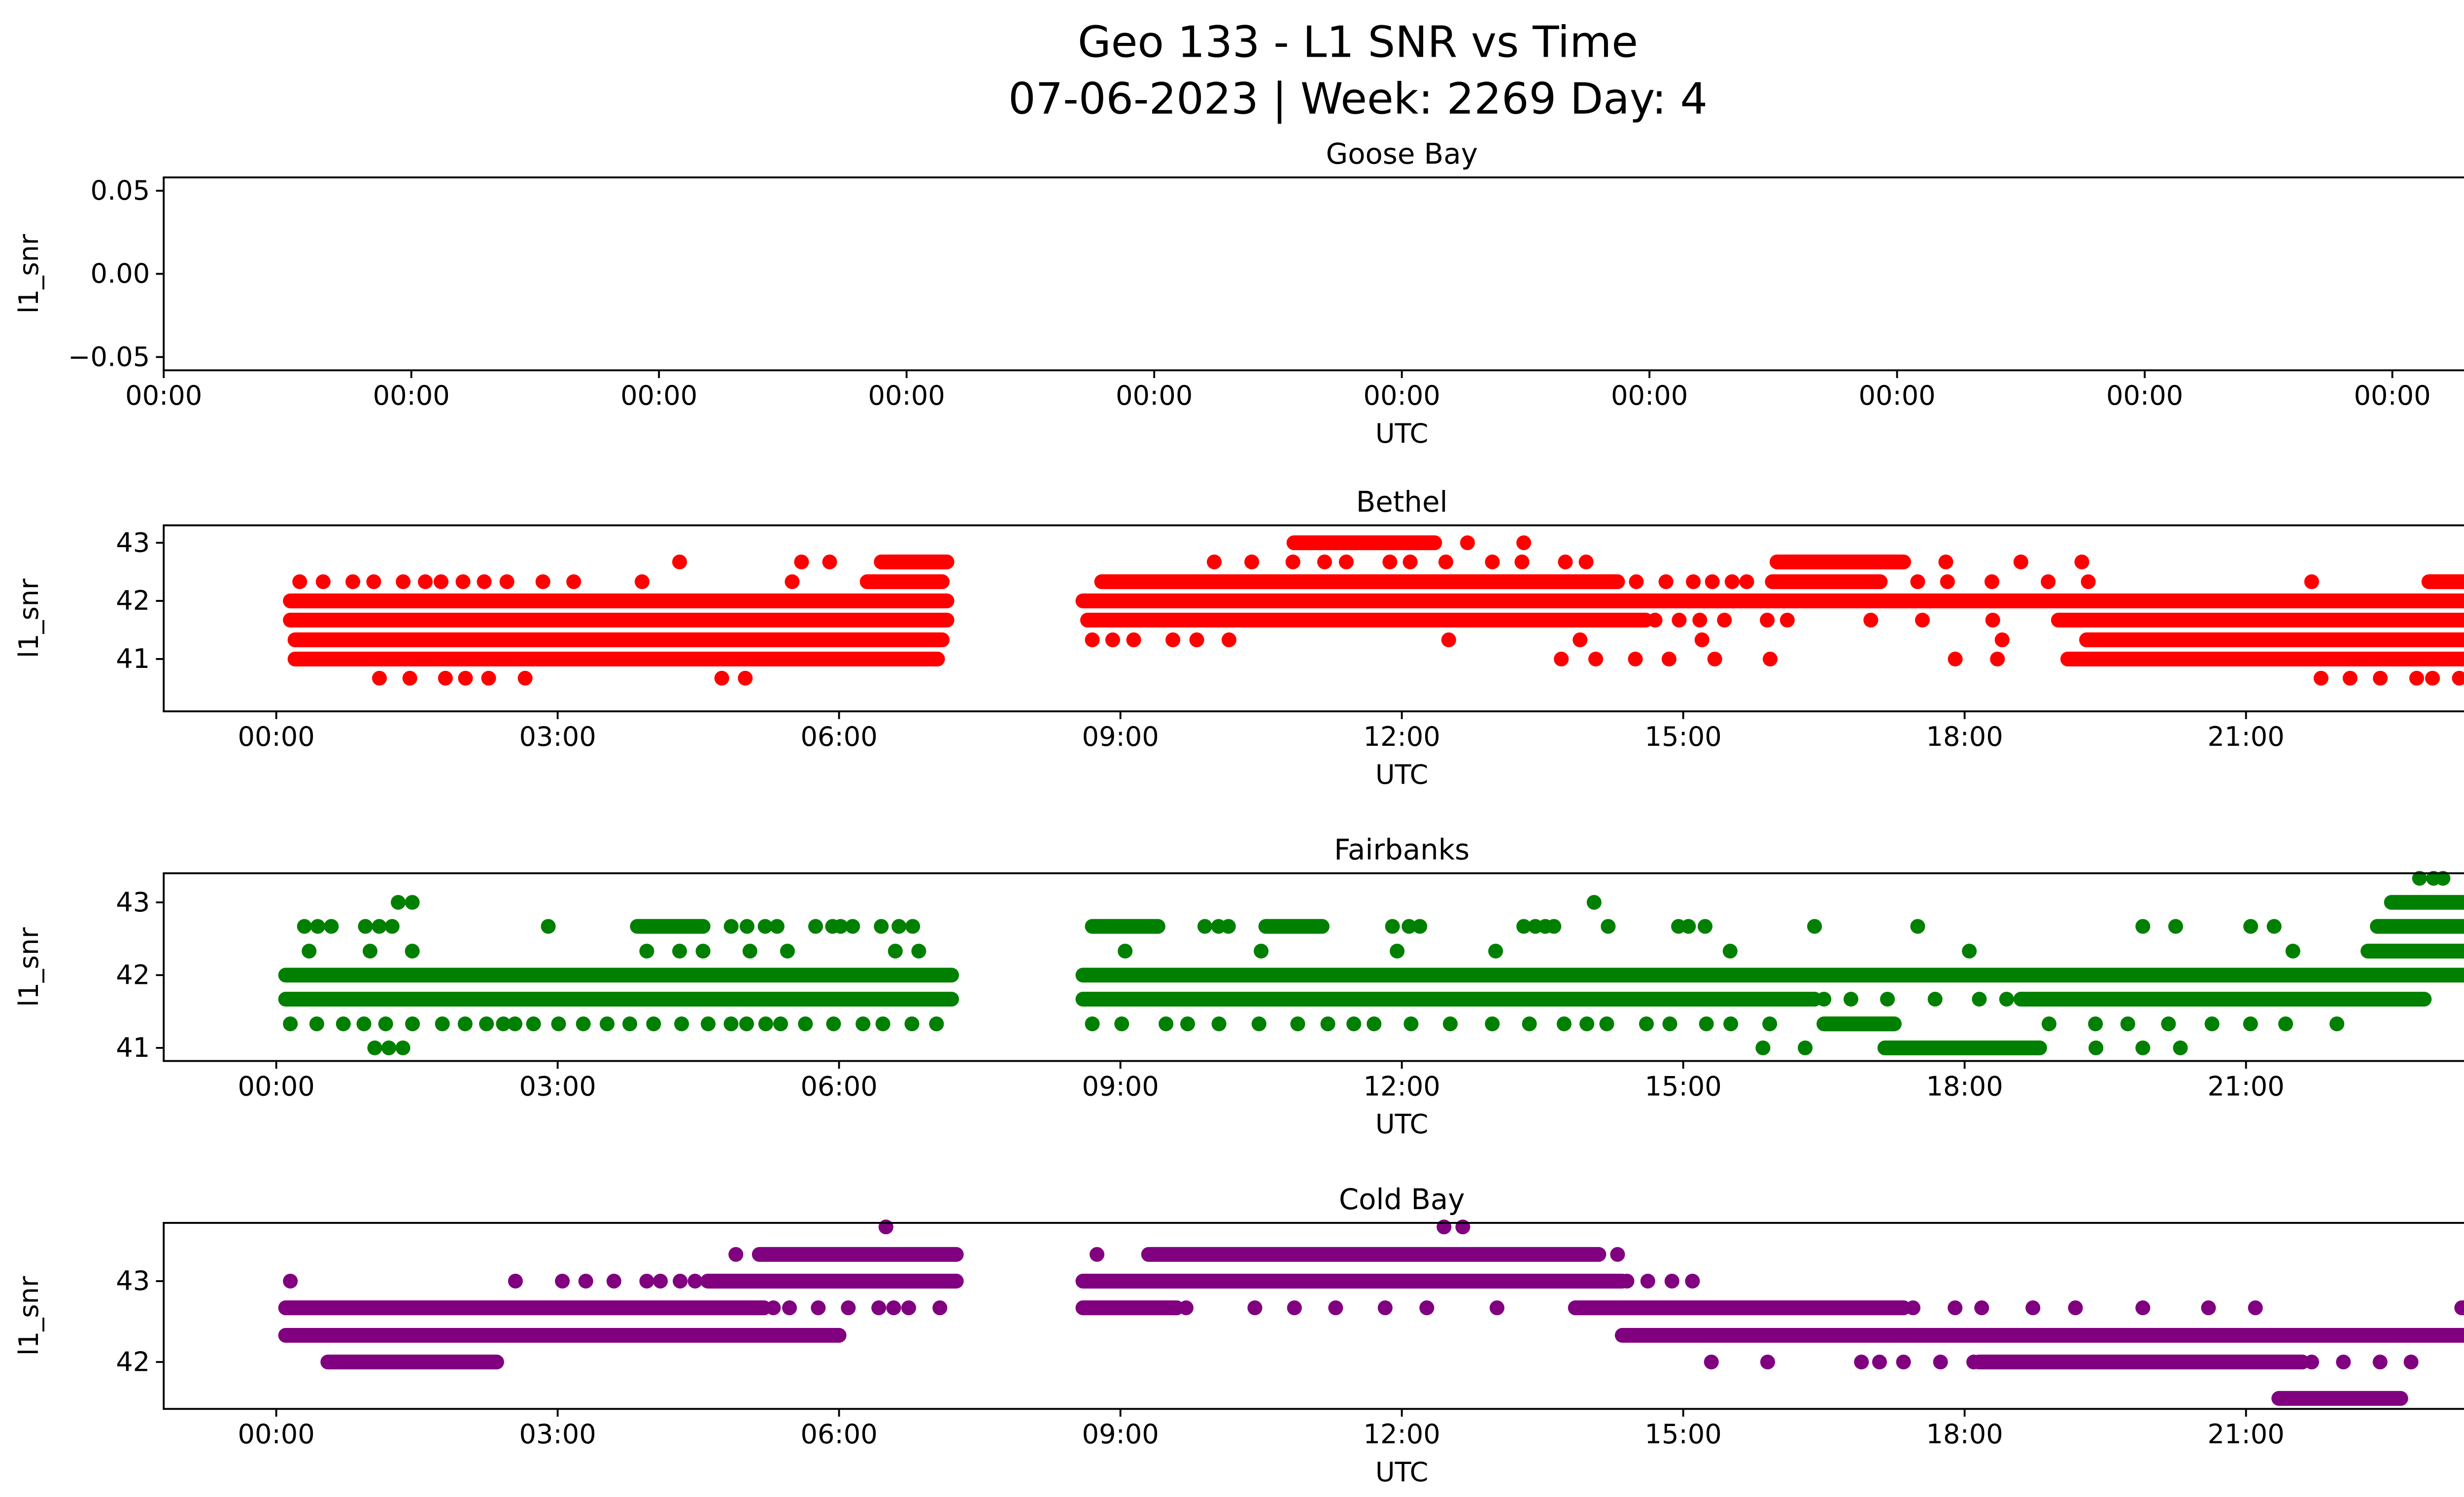 This screenshot has width=2464, height=1497. Describe the element at coordinates (1402, 502) in the screenshot. I see `subplot-title: Bethel` at that location.